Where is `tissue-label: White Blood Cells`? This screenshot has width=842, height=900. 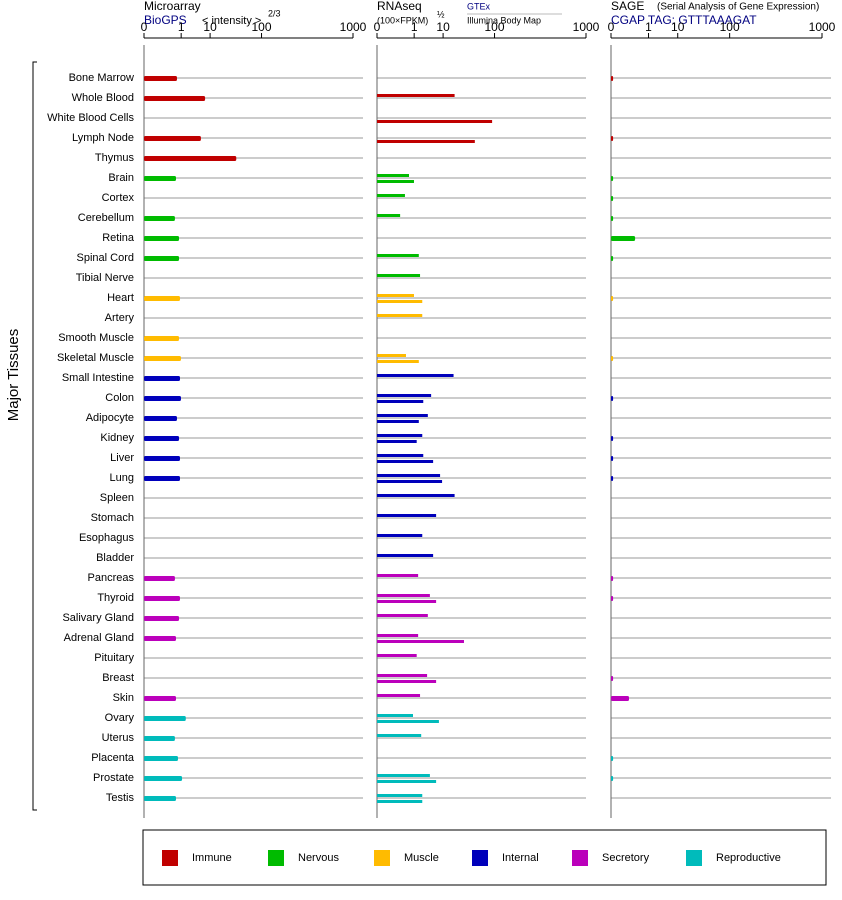
tissue-label: White Blood Cells is located at coordinates (90, 118).